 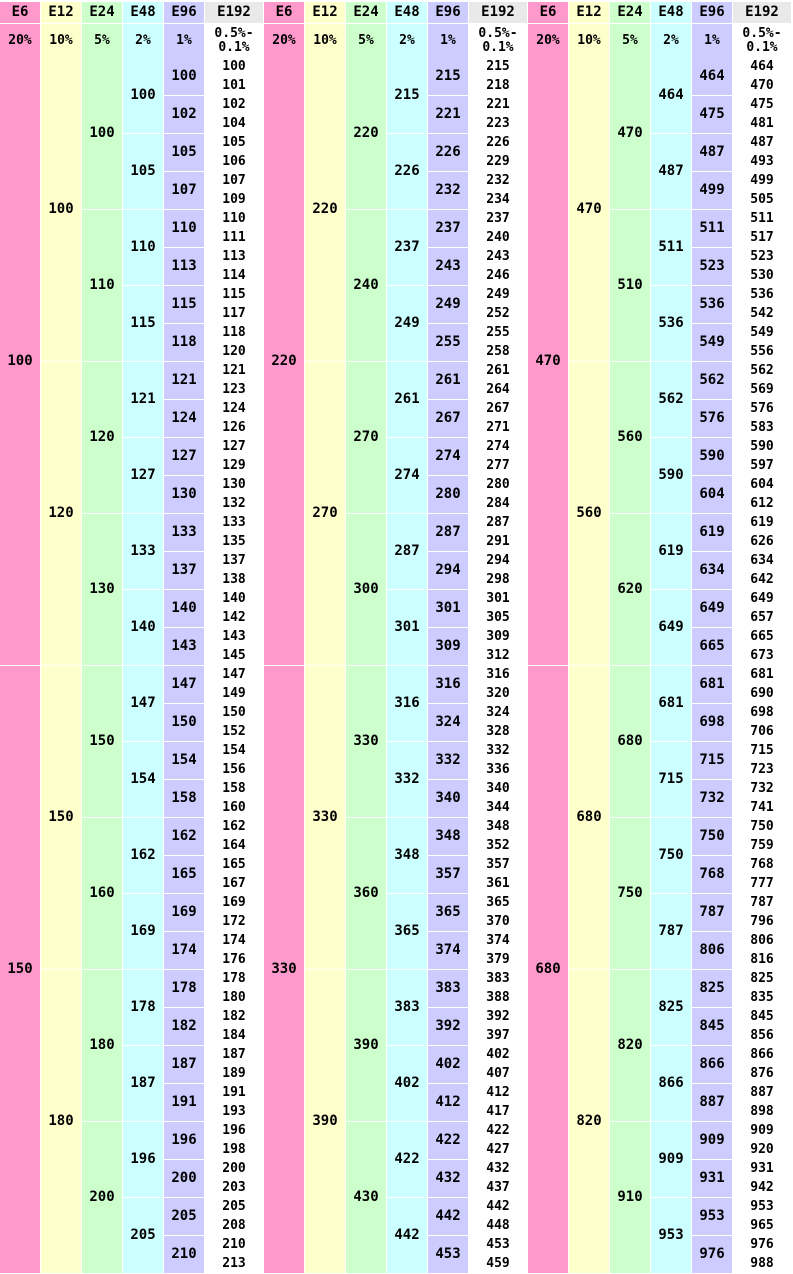 What do you see at coordinates (143, 1083) in the screenshot?
I see `value-e48: 187` at bounding box center [143, 1083].